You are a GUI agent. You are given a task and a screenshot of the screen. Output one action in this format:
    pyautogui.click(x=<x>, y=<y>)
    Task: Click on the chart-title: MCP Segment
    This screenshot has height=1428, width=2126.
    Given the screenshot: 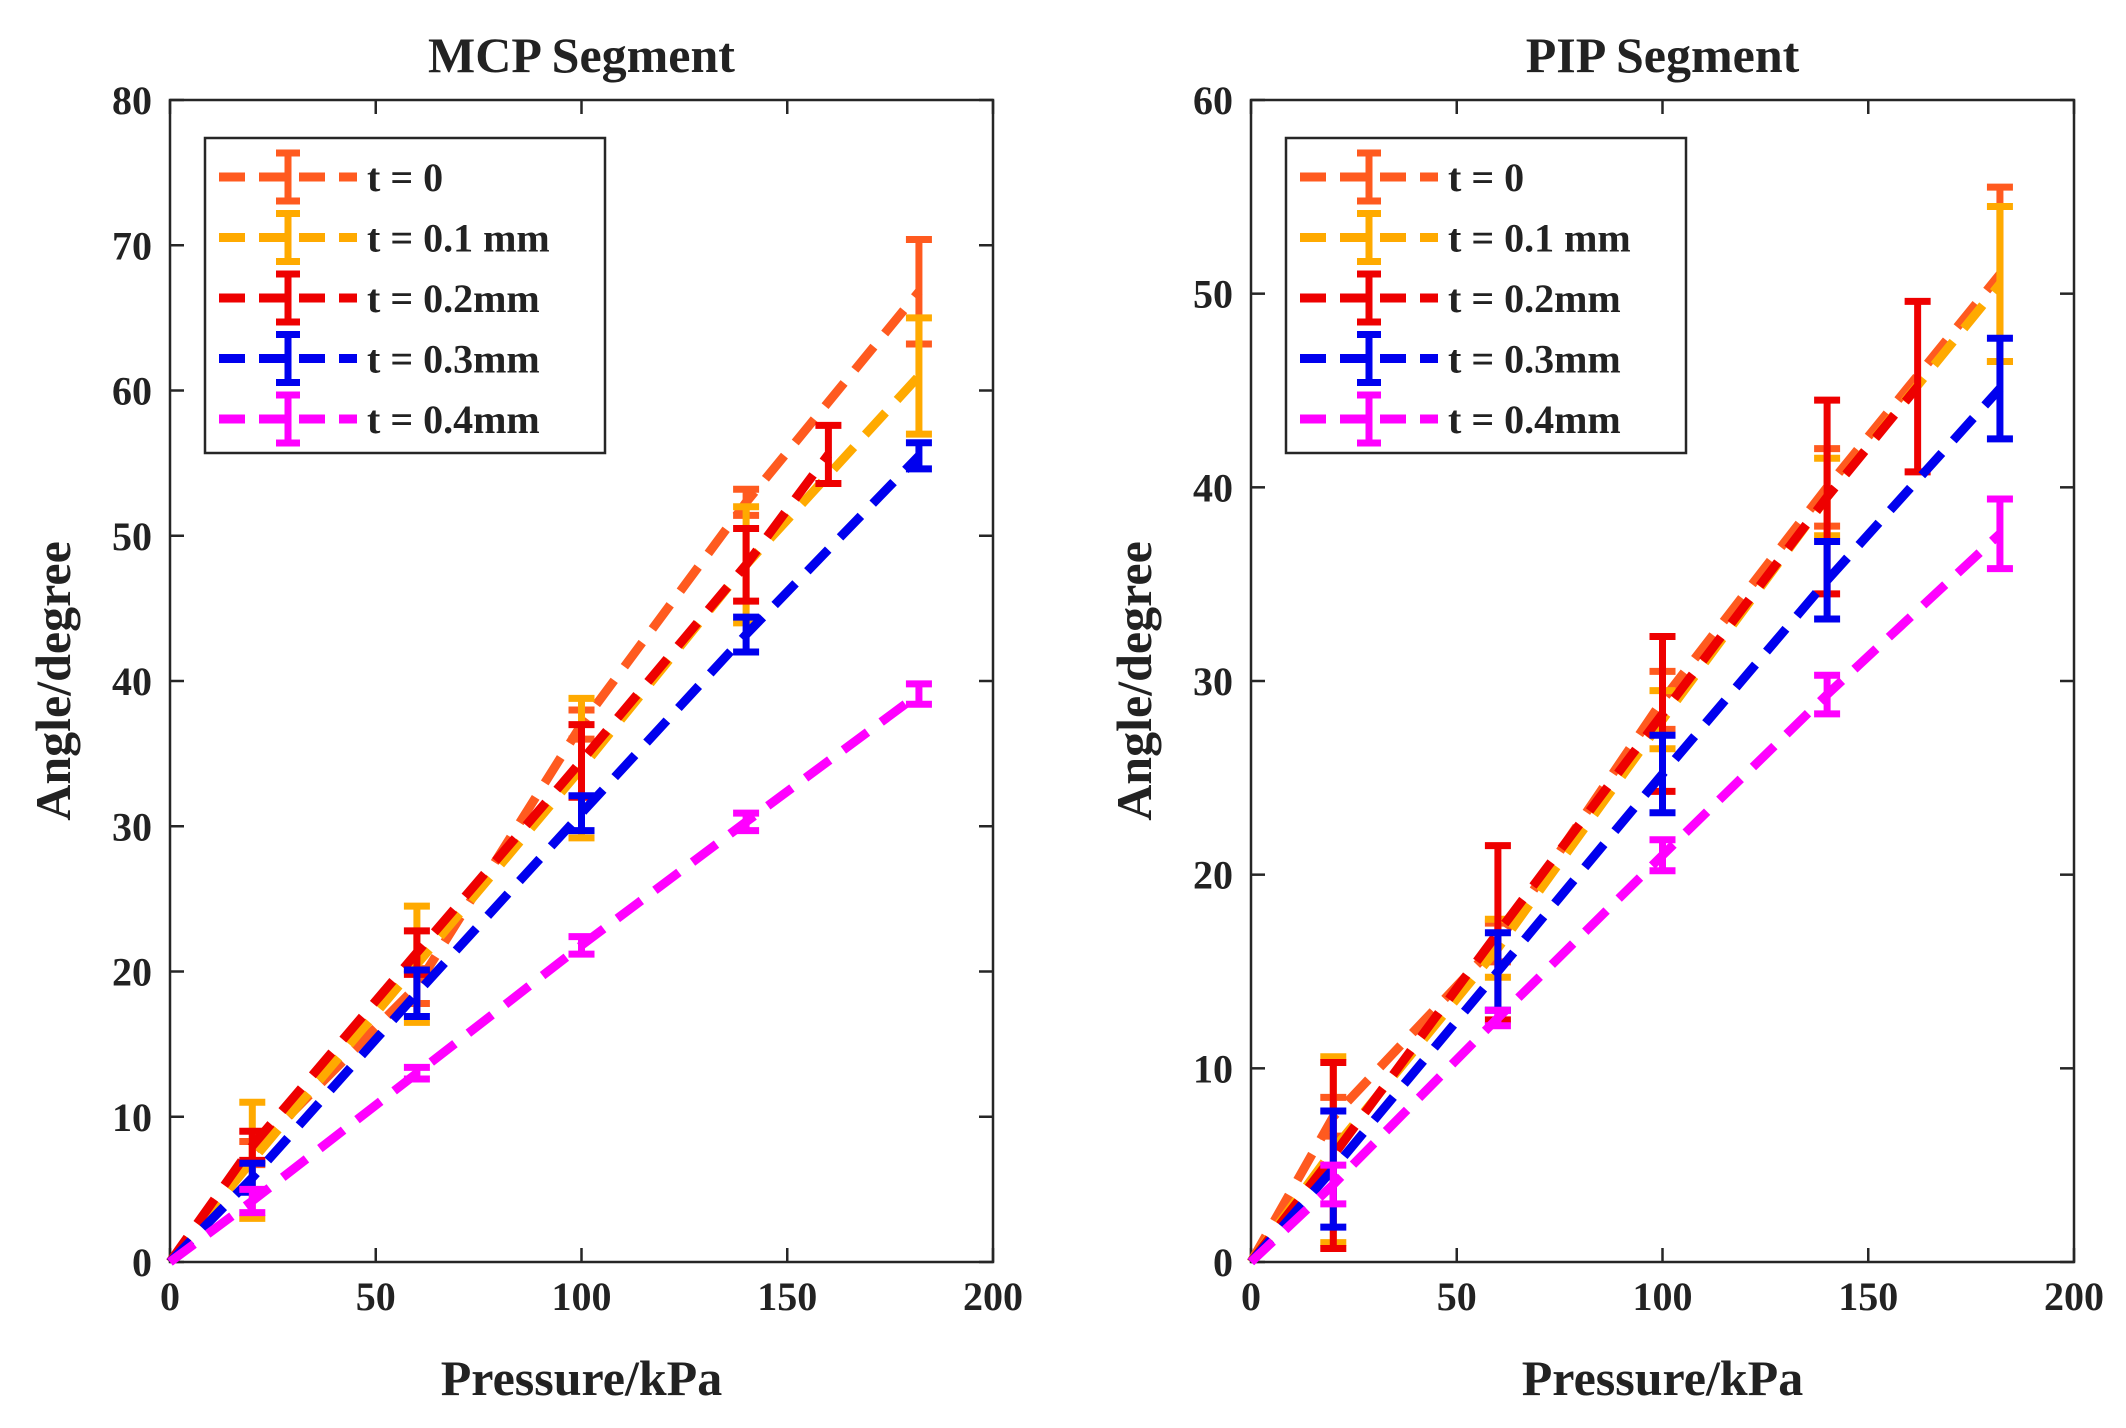 What is the action you would take?
    pyautogui.click(x=581, y=55)
    